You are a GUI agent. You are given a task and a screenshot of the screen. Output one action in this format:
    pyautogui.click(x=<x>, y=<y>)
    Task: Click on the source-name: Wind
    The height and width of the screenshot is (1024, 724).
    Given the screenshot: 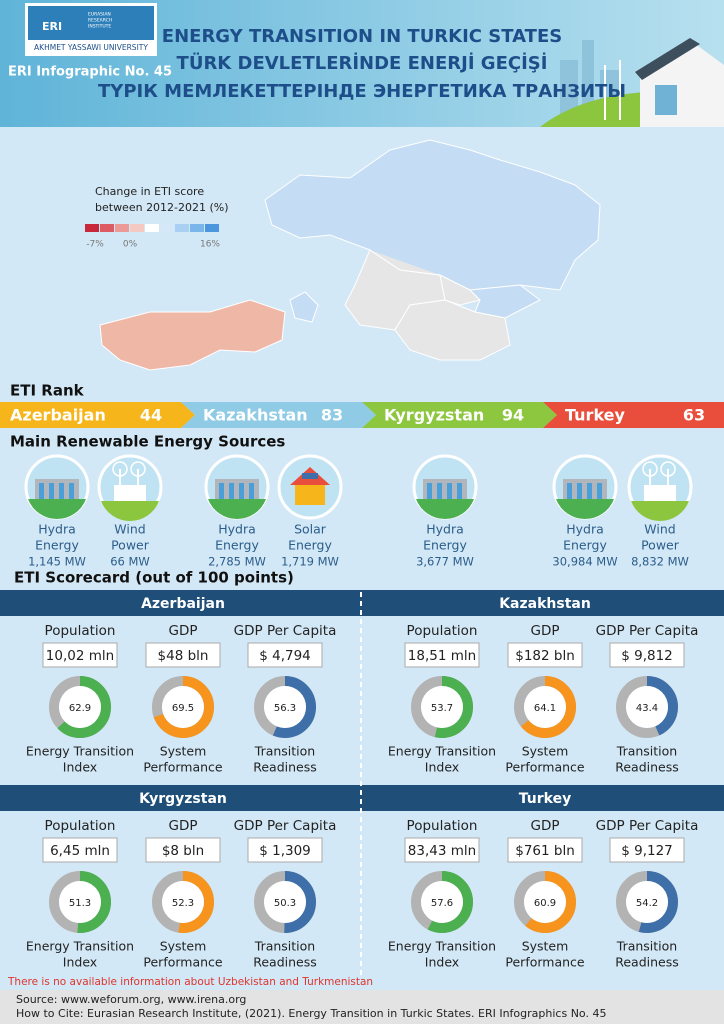 What is the action you would take?
    pyautogui.click(x=129, y=529)
    